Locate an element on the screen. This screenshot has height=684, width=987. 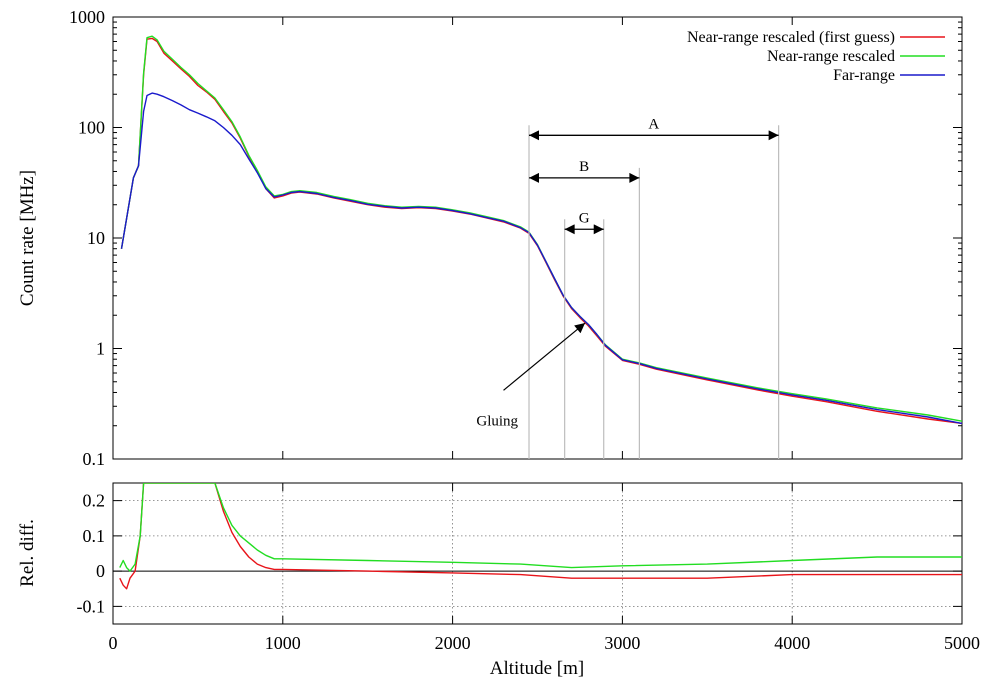
legend-label-first-guess: Near-range rescaled (first guess) is located at coordinates (791, 37).